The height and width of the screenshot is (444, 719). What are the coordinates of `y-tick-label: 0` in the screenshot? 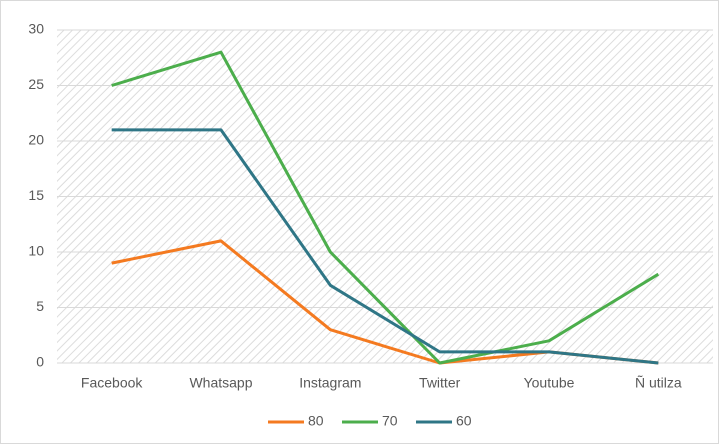 It's located at (40, 362).